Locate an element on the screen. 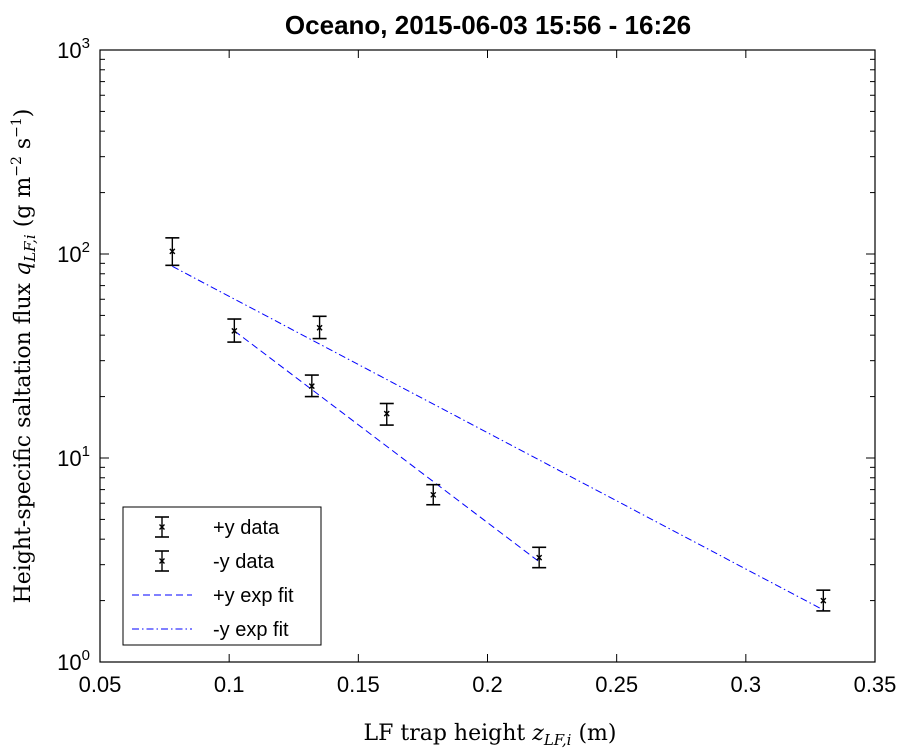 This screenshot has width=900, height=750. y-tick-exponent: 3 is located at coordinates (86, 43).